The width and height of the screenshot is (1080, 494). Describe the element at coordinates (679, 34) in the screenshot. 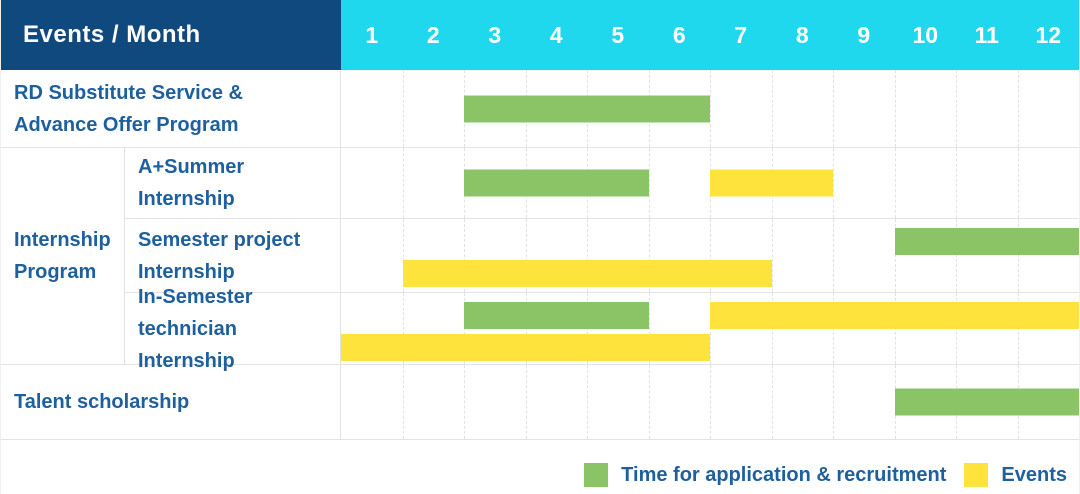

I see `month-label: 6` at that location.